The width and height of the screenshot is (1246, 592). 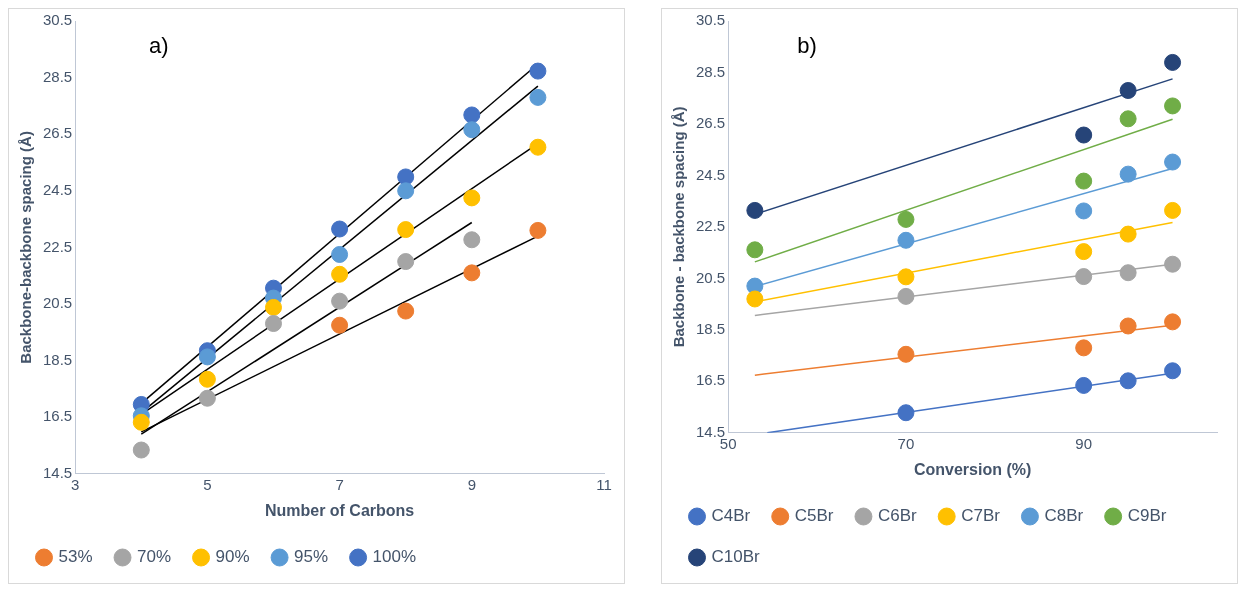 What do you see at coordinates (26, 247) in the screenshot?
I see `y-axis-title: Backbone-backbone spacing (Å)` at bounding box center [26, 247].